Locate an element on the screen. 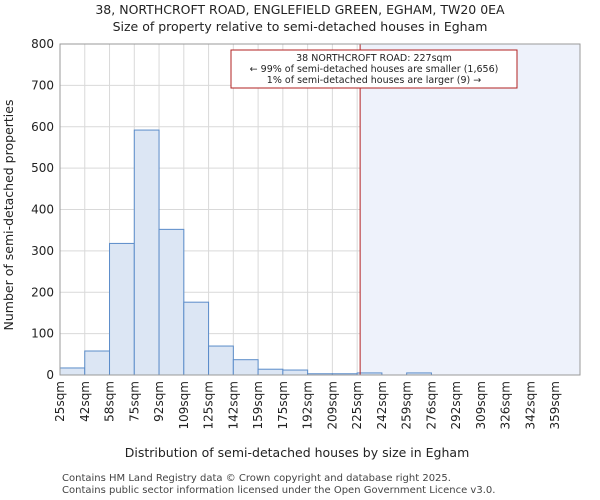 The width and height of the screenshot is (600, 500). bar-25sqm is located at coordinates (72, 371).